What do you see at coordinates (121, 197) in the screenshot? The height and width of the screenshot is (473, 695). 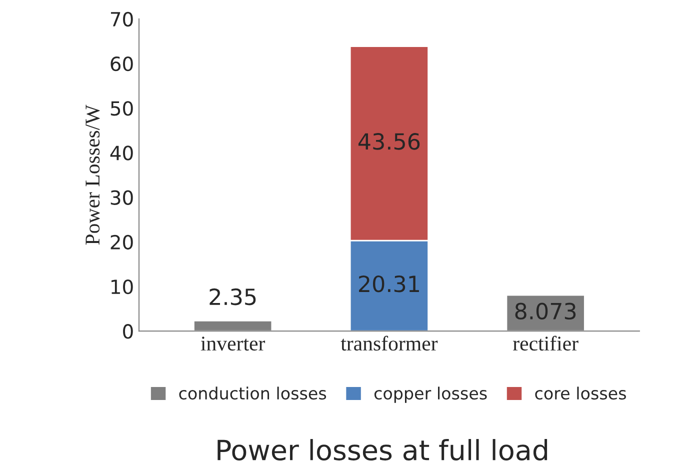 I see `y-tick-label: 30` at bounding box center [121, 197].